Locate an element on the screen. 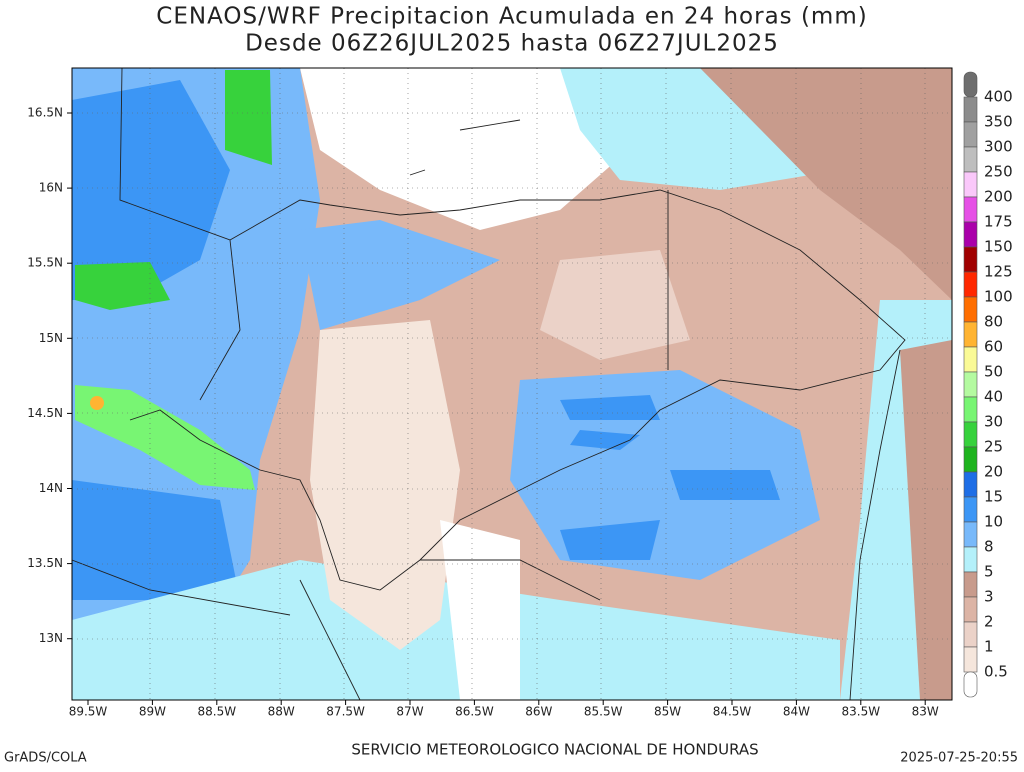 The width and height of the screenshot is (1024, 772). lon-label: 88.5W is located at coordinates (217, 712).